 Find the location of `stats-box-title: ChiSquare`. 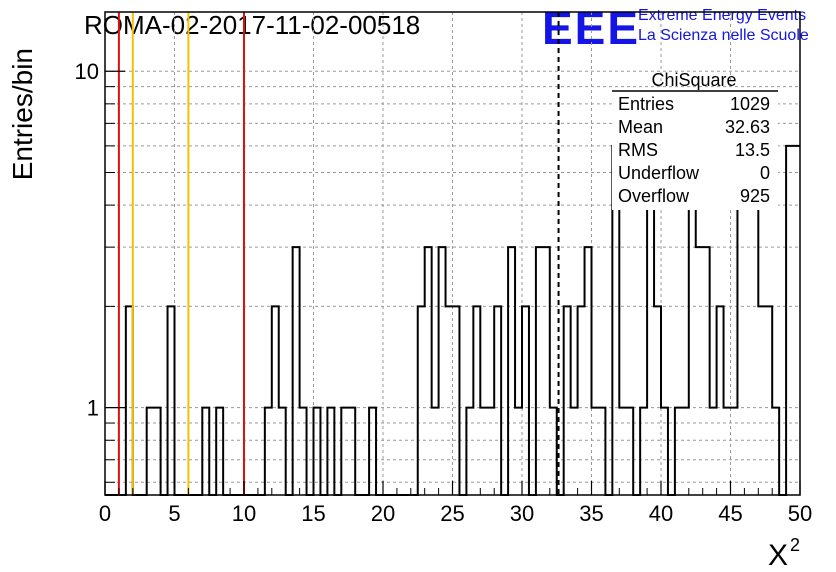

stats-box-title: ChiSquare is located at coordinates (693, 80).